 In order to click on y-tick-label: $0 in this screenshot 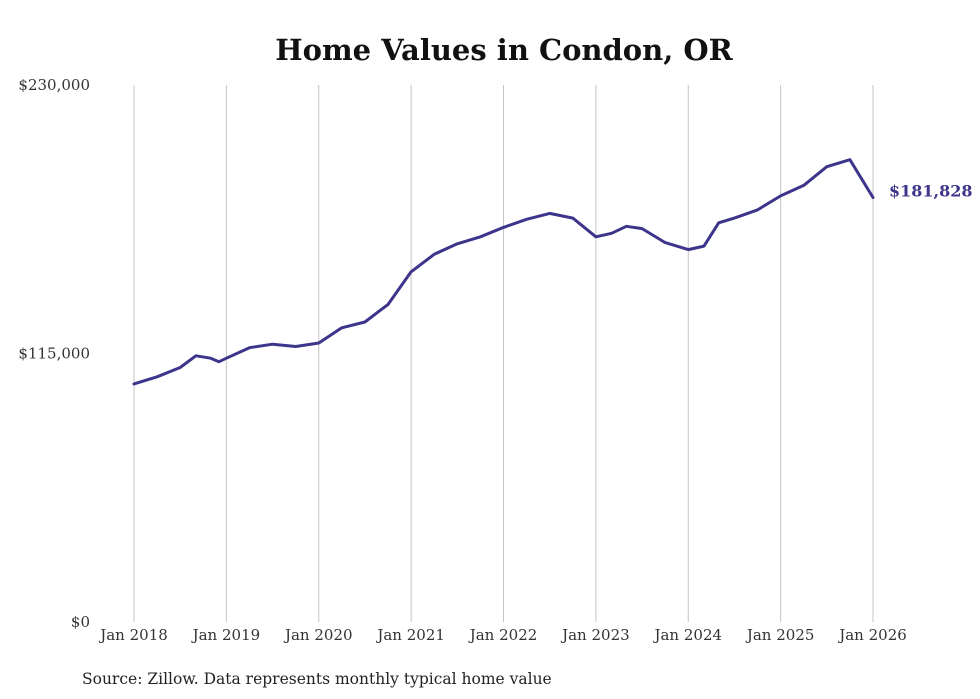, I will do `click(80, 622)`.